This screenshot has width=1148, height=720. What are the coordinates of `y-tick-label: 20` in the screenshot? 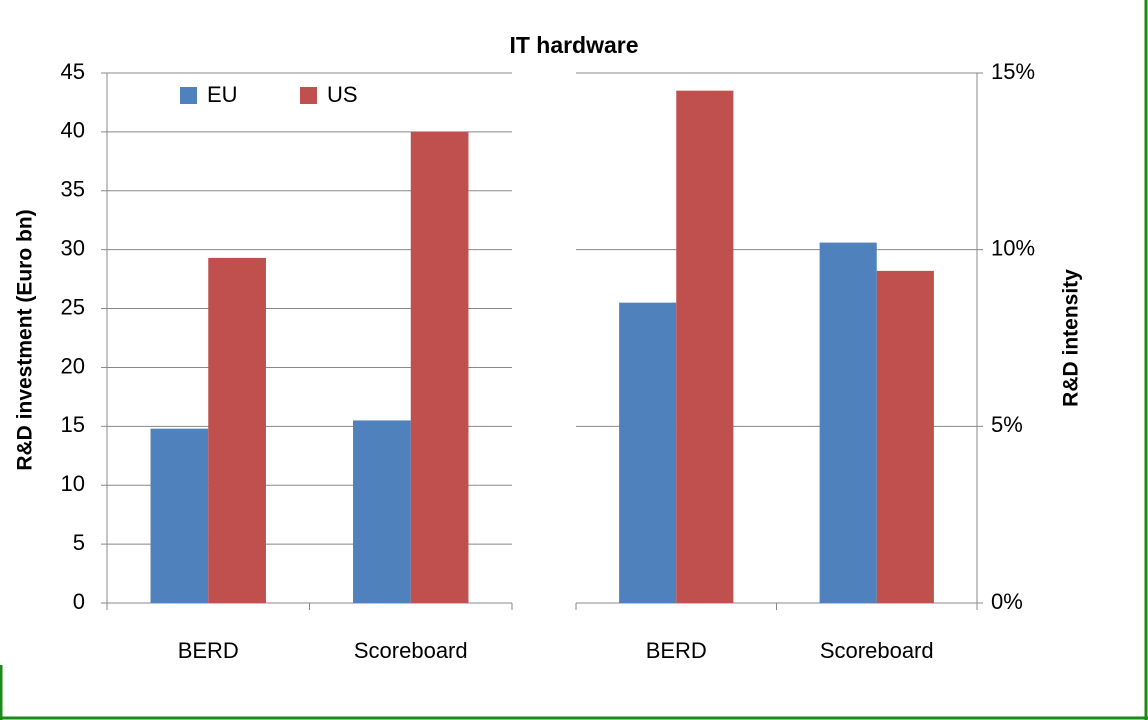 It's located at (73, 365).